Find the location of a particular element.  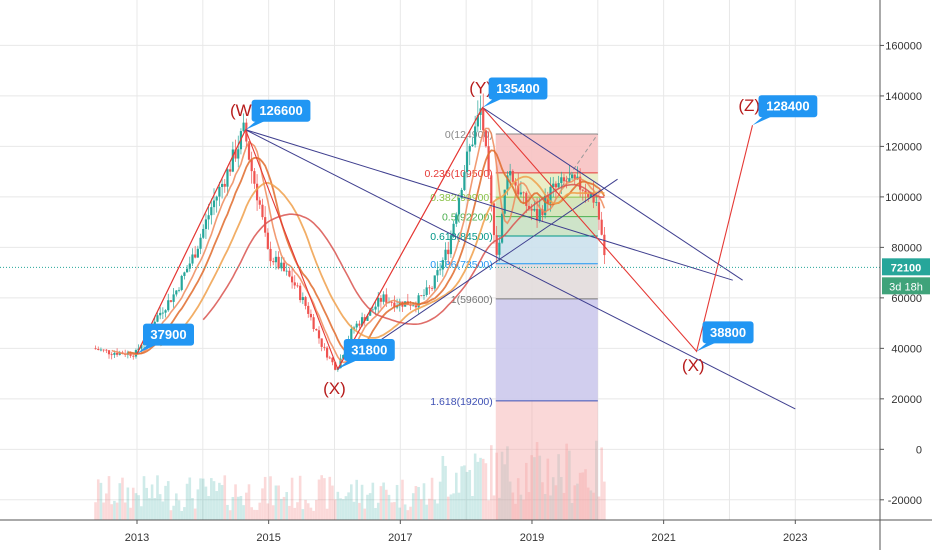

callout-label: 126600 is located at coordinates (280, 110).